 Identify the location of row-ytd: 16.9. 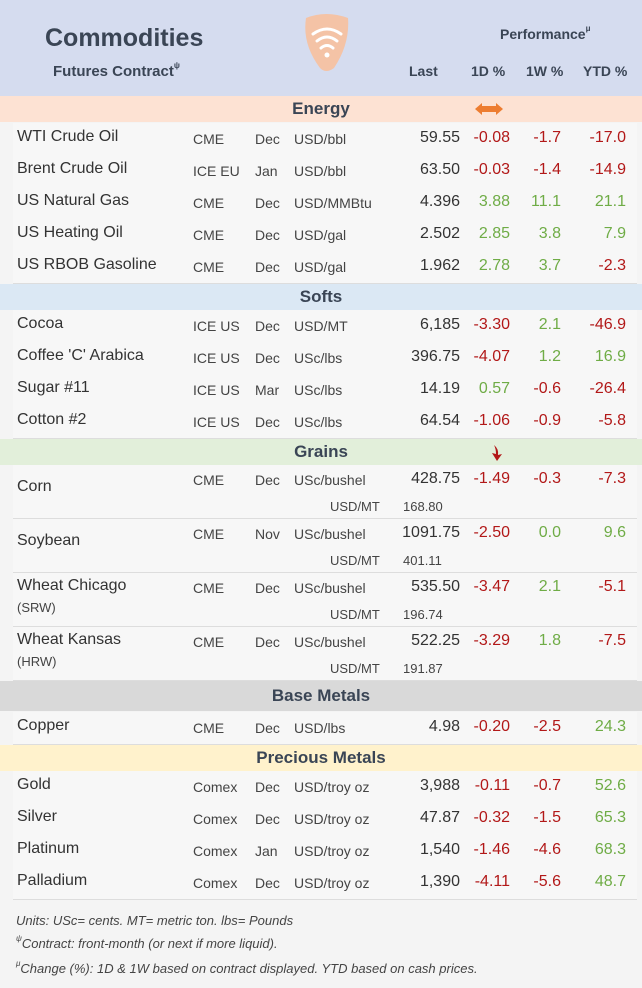
(610, 356).